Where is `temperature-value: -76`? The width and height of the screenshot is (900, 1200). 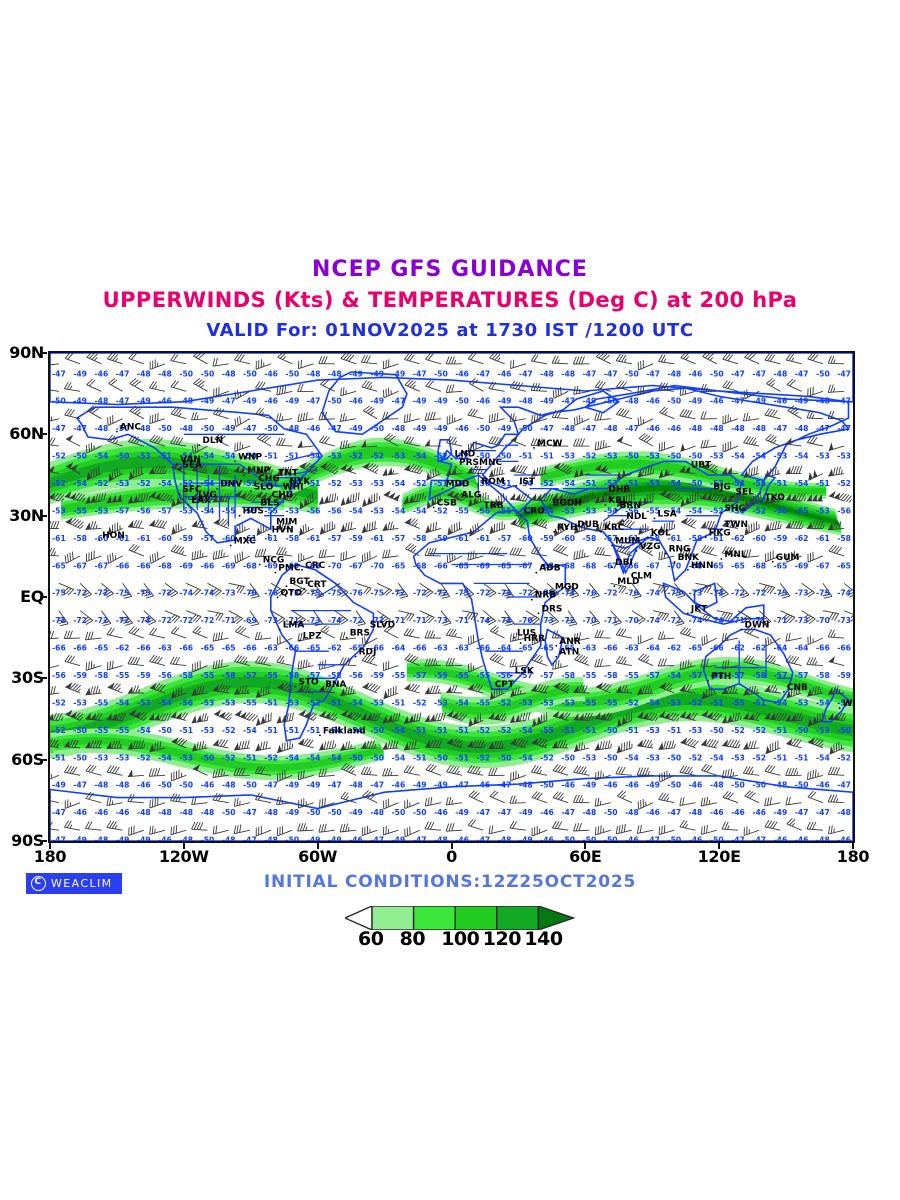 temperature-value: -76 is located at coordinates (250, 593).